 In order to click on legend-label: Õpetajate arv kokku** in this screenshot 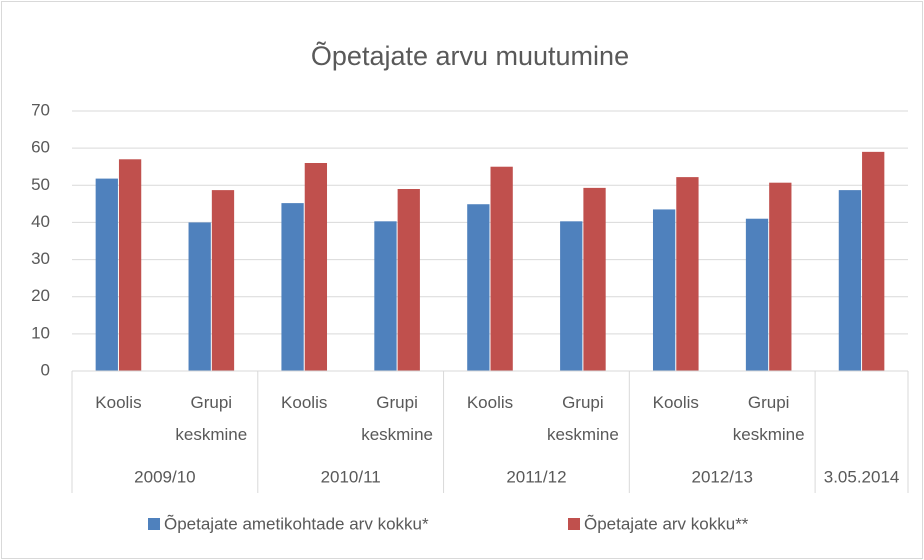, I will do `click(666, 523)`.